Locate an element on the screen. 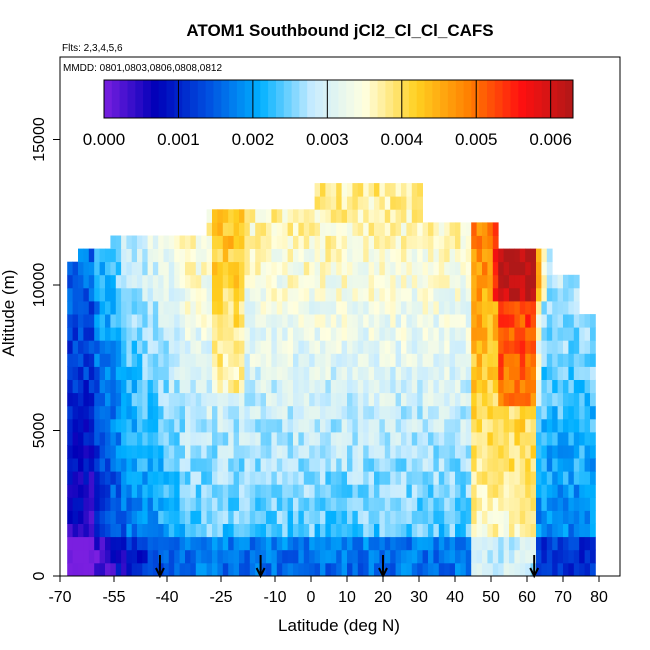  colorbar-segment is located at coordinates (381, 99).